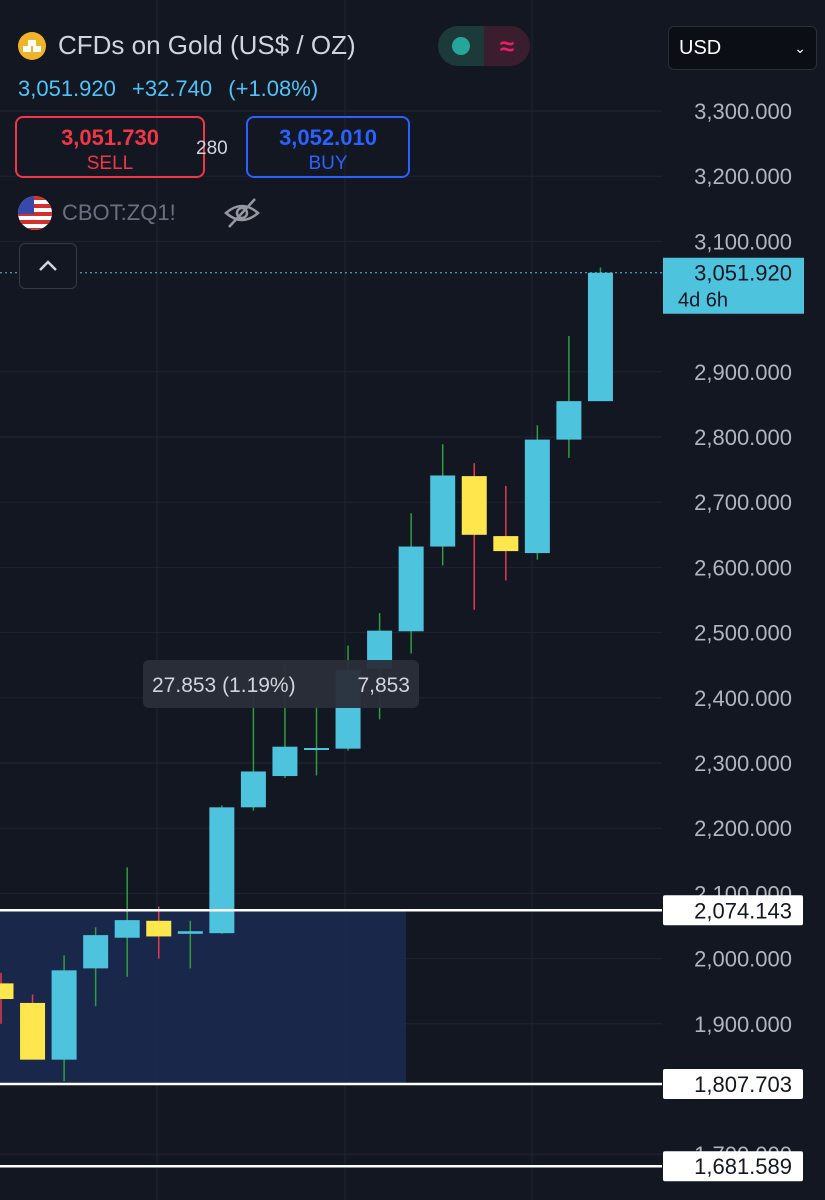 This screenshot has height=1200, width=825. What do you see at coordinates (328, 163) in the screenshot?
I see `buy-label: BUY` at bounding box center [328, 163].